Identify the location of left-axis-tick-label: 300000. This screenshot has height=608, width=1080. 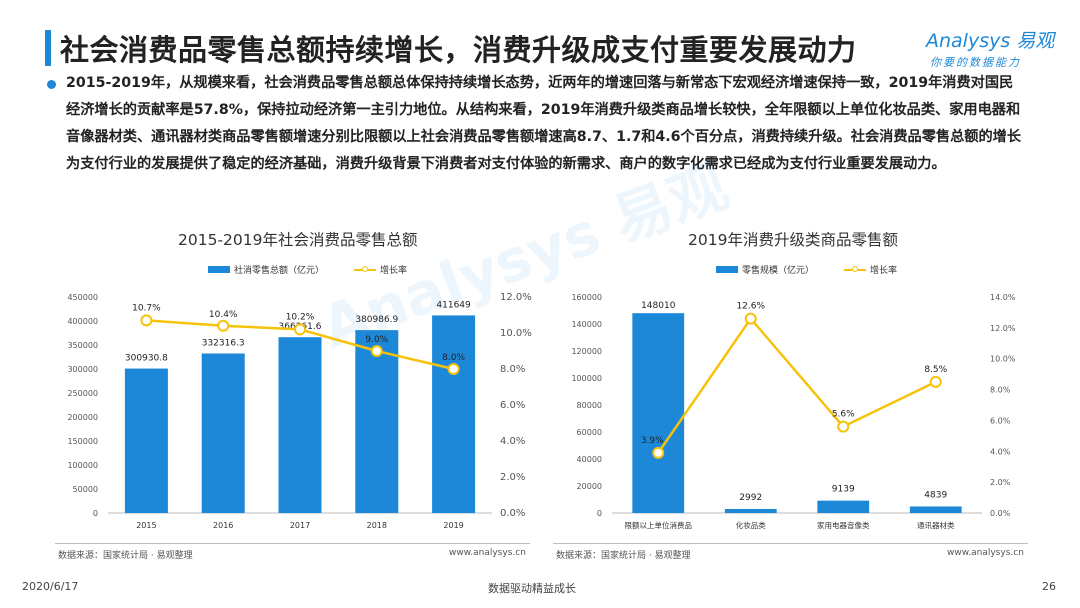
(82, 369).